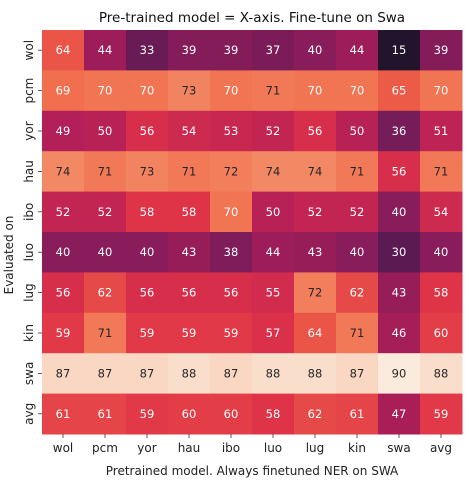 Image resolution: width=469 pixels, height=490 pixels. What do you see at coordinates (189, 131) in the screenshot?
I see `cell-value-label: 54` at bounding box center [189, 131].